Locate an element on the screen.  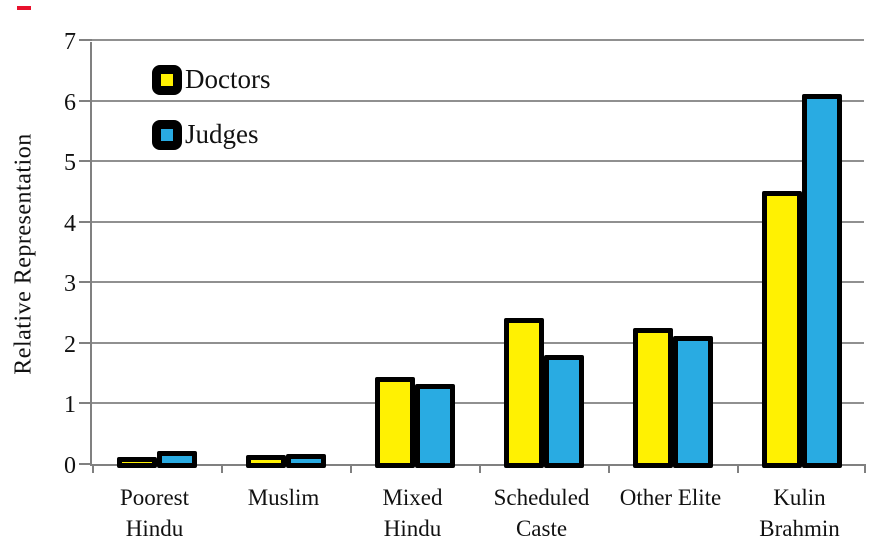
judges-swatch-fill is located at coordinates (167, 134).